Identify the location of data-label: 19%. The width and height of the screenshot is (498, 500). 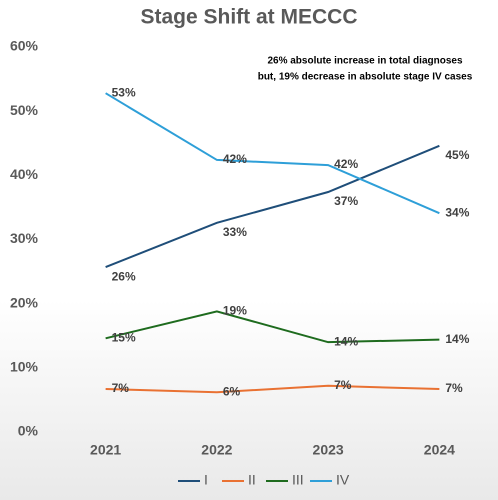
(235, 311).